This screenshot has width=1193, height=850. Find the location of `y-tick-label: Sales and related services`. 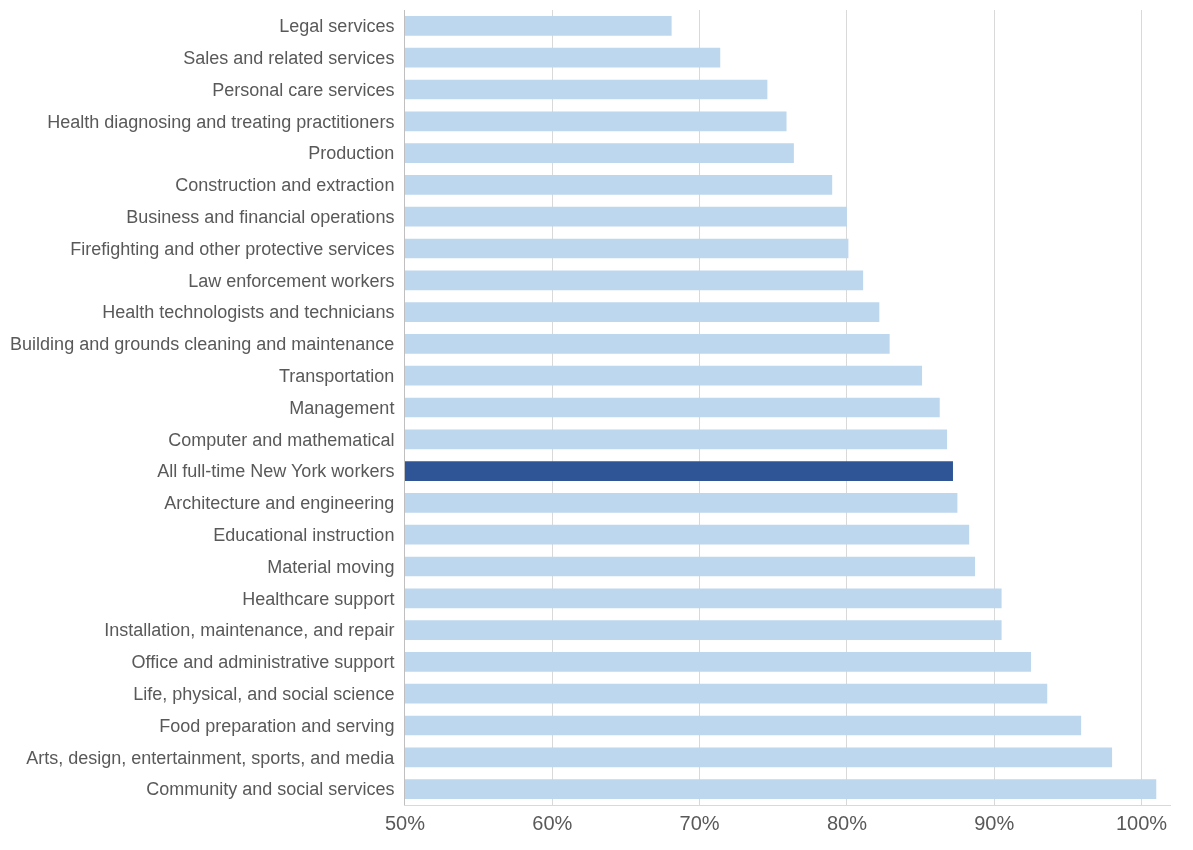

y-tick-label: Sales and related services is located at coordinates (289, 58).